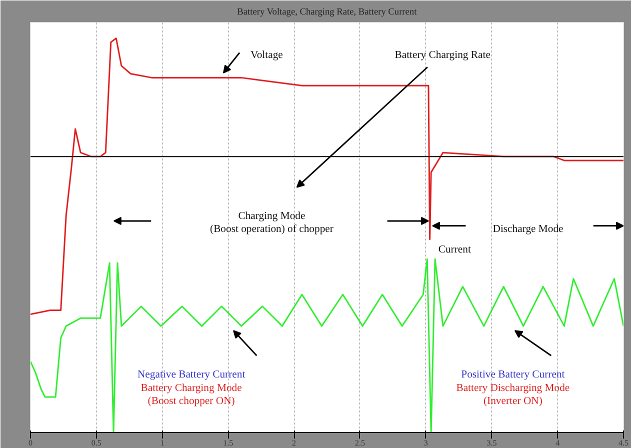 This screenshot has width=631, height=448. I want to click on x-tick-label: 3, so click(426, 443).